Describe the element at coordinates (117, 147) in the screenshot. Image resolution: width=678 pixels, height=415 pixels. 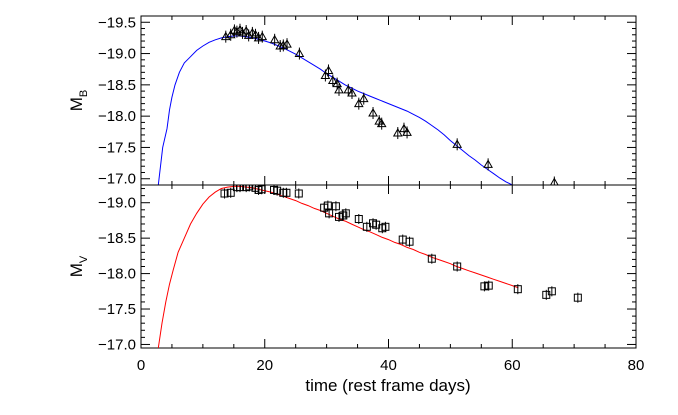
I see `top-y-tick-label: −17.5` at that location.